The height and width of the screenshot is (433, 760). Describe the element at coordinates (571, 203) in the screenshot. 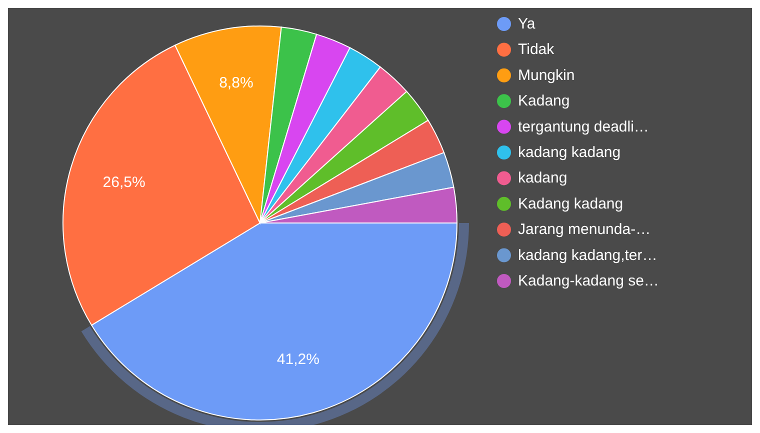

I see `legend-label: Kadang kadang` at that location.